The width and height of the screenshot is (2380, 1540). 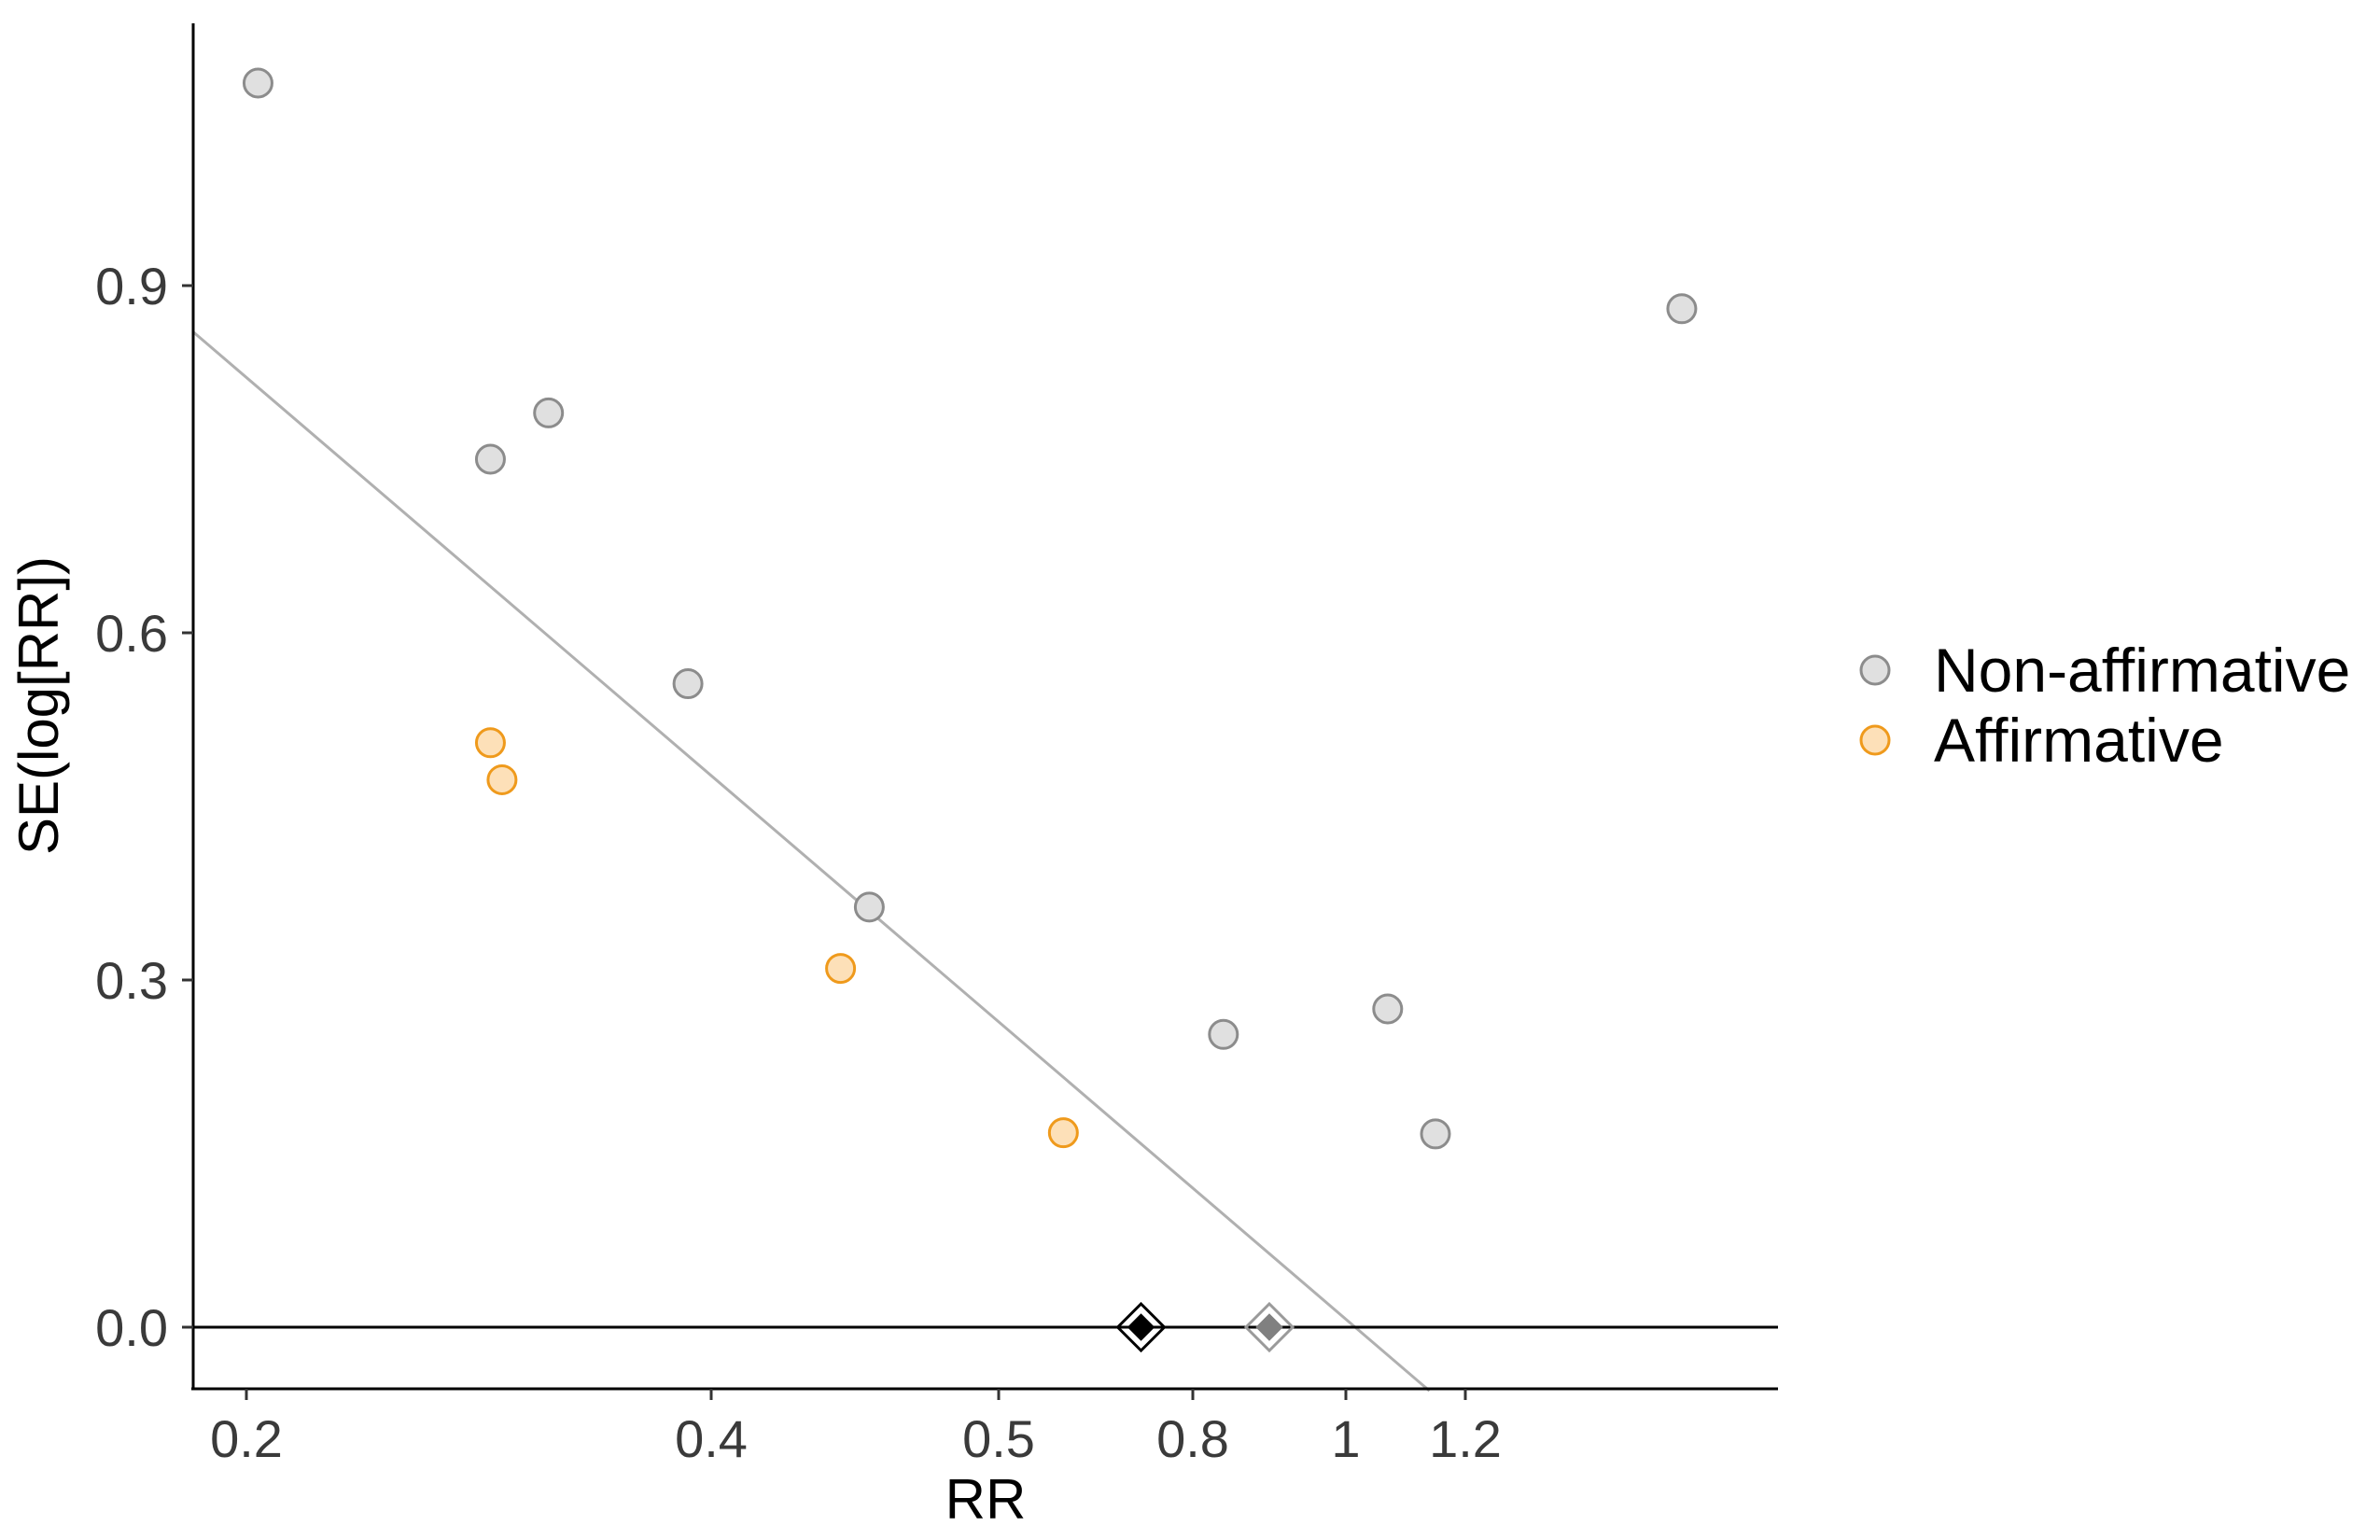 What do you see at coordinates (1465, 1438) in the screenshot?
I see `x-tick-label-5: 1.2` at bounding box center [1465, 1438].